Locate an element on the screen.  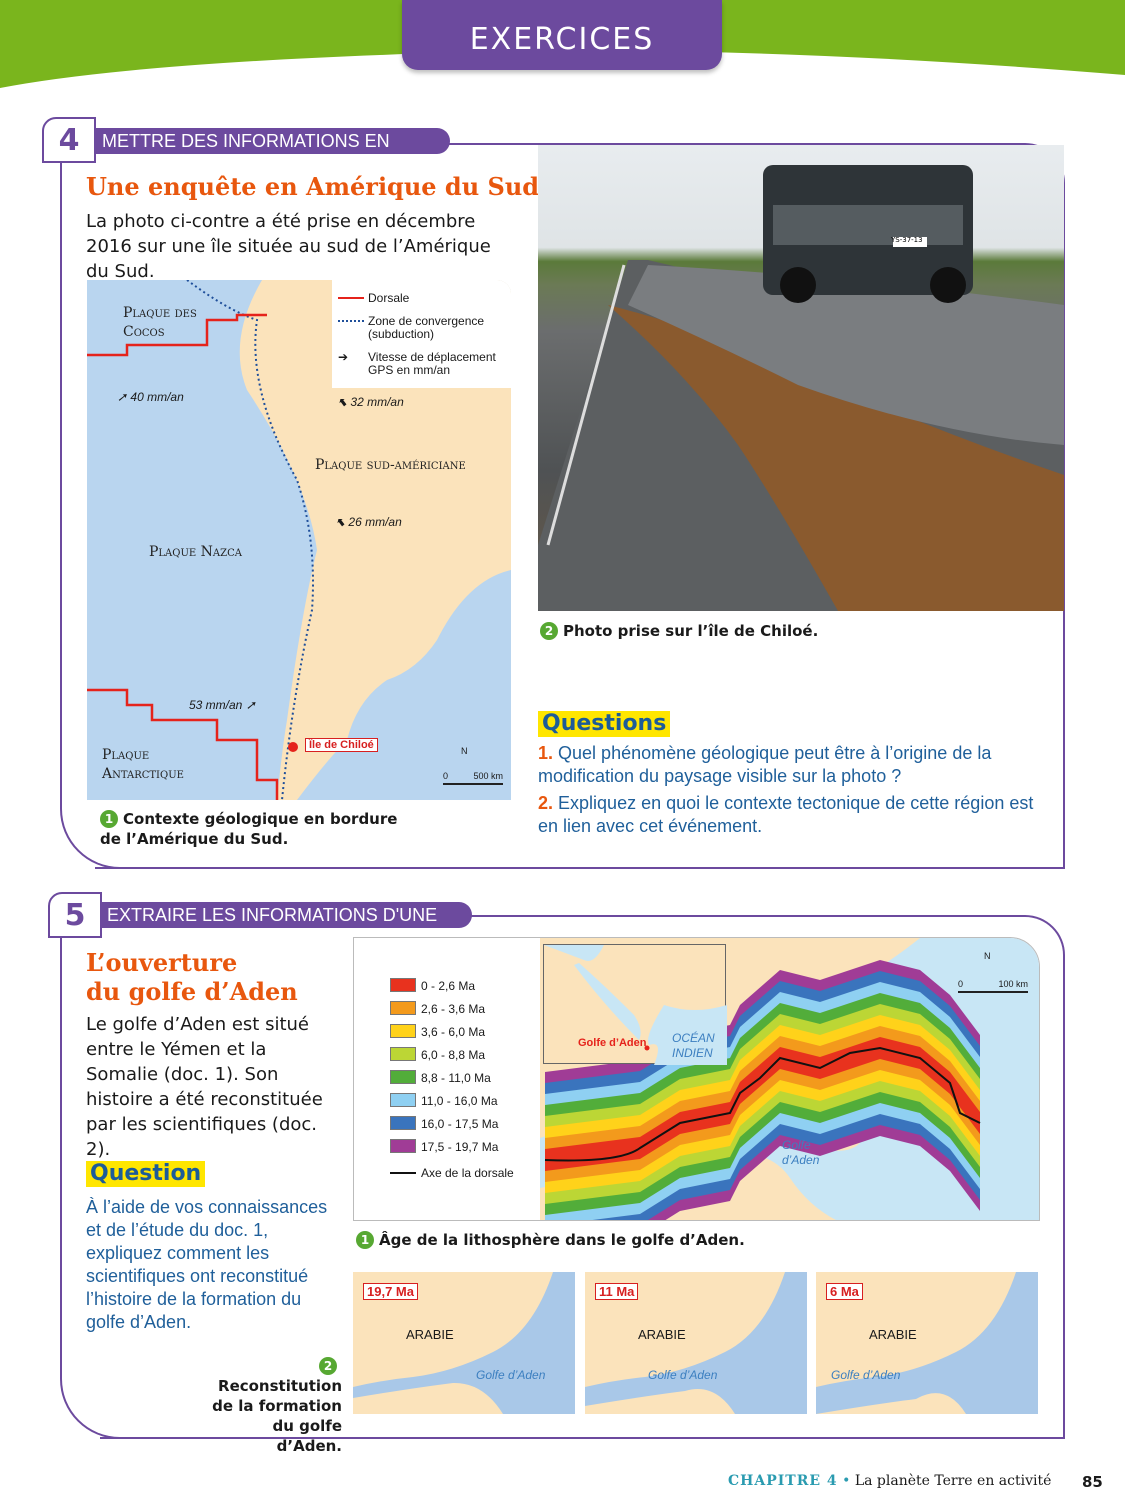
age-tag: 11 Ma is located at coordinates (617, 1291).